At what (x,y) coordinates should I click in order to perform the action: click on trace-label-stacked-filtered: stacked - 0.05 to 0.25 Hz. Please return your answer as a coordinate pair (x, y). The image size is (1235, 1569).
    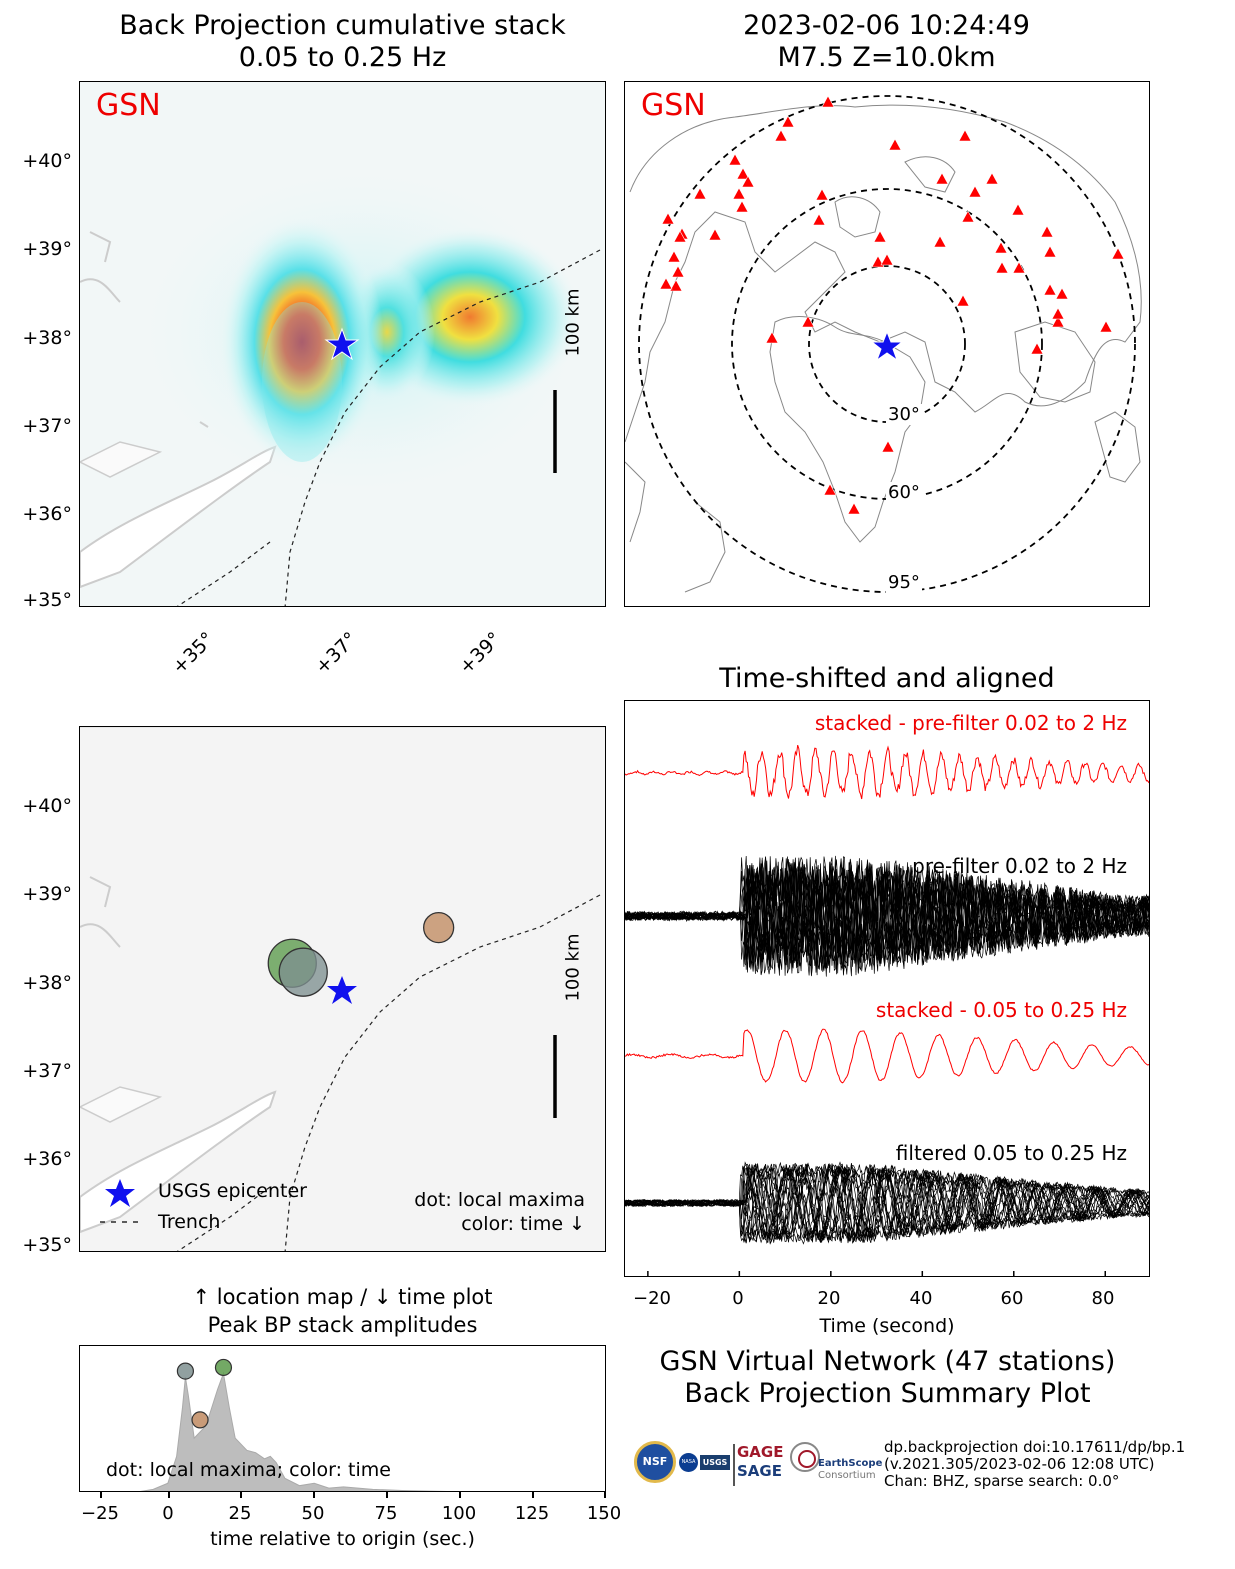
    Looking at the image, I should click on (1001, 1010).